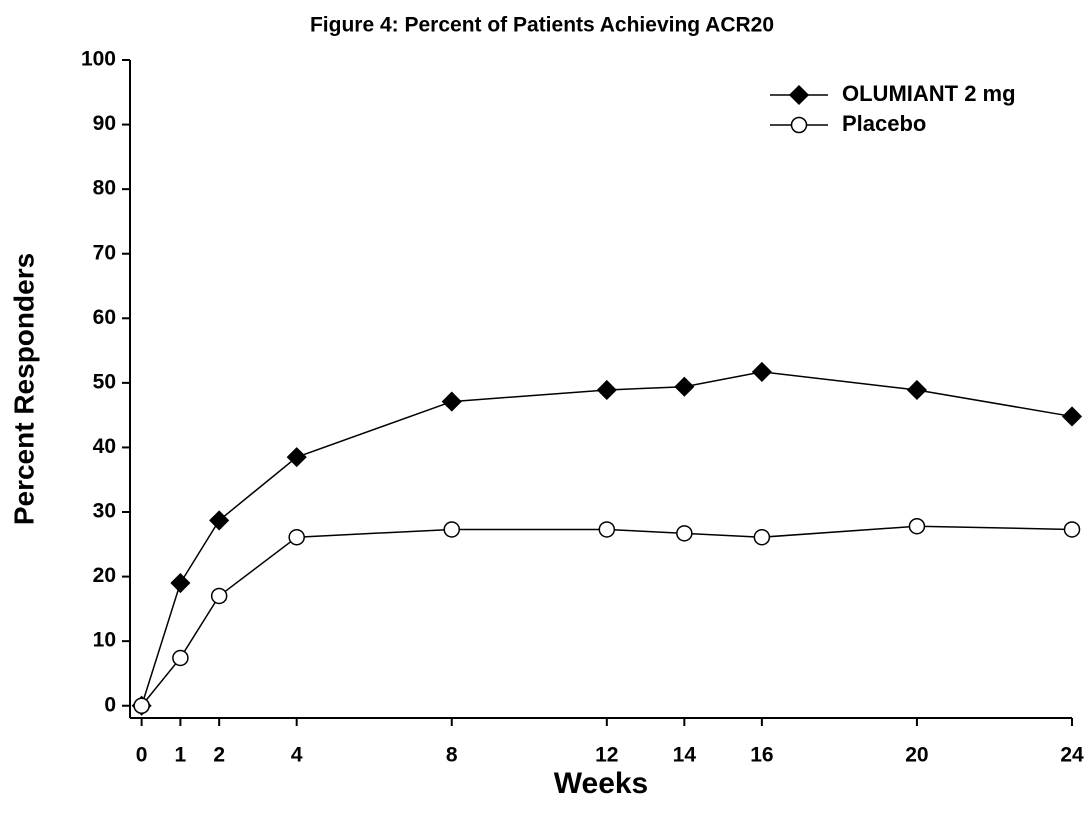 The height and width of the screenshot is (825, 1090). Describe the element at coordinates (297, 755) in the screenshot. I see `x-tick-label: 4` at that location.